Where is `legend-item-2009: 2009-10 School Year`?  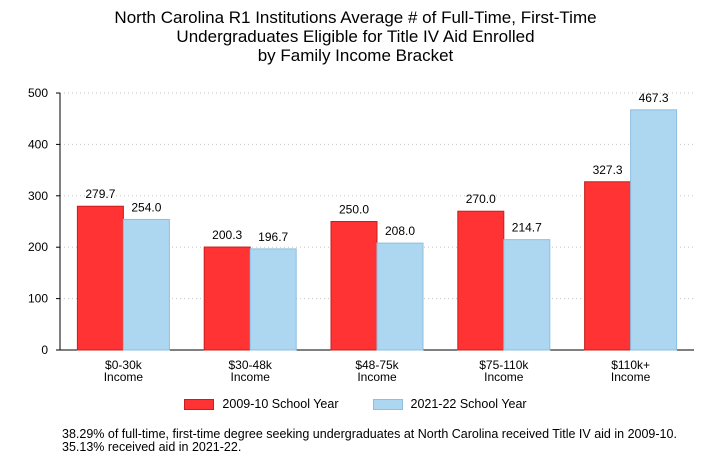
legend-item-2009: 2009-10 School Year is located at coordinates (261, 404).